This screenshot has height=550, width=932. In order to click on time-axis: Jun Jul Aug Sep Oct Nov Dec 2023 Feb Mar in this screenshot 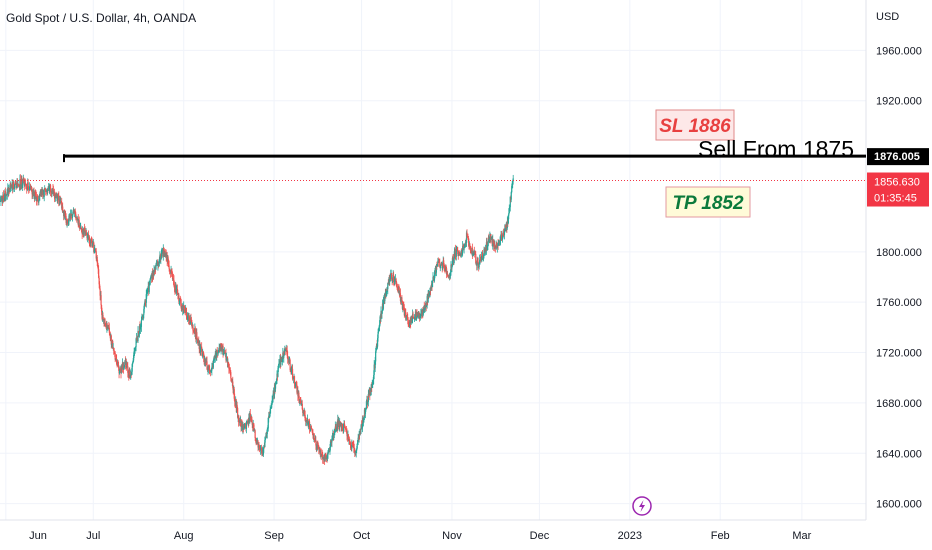, I will do `click(420, 536)`.